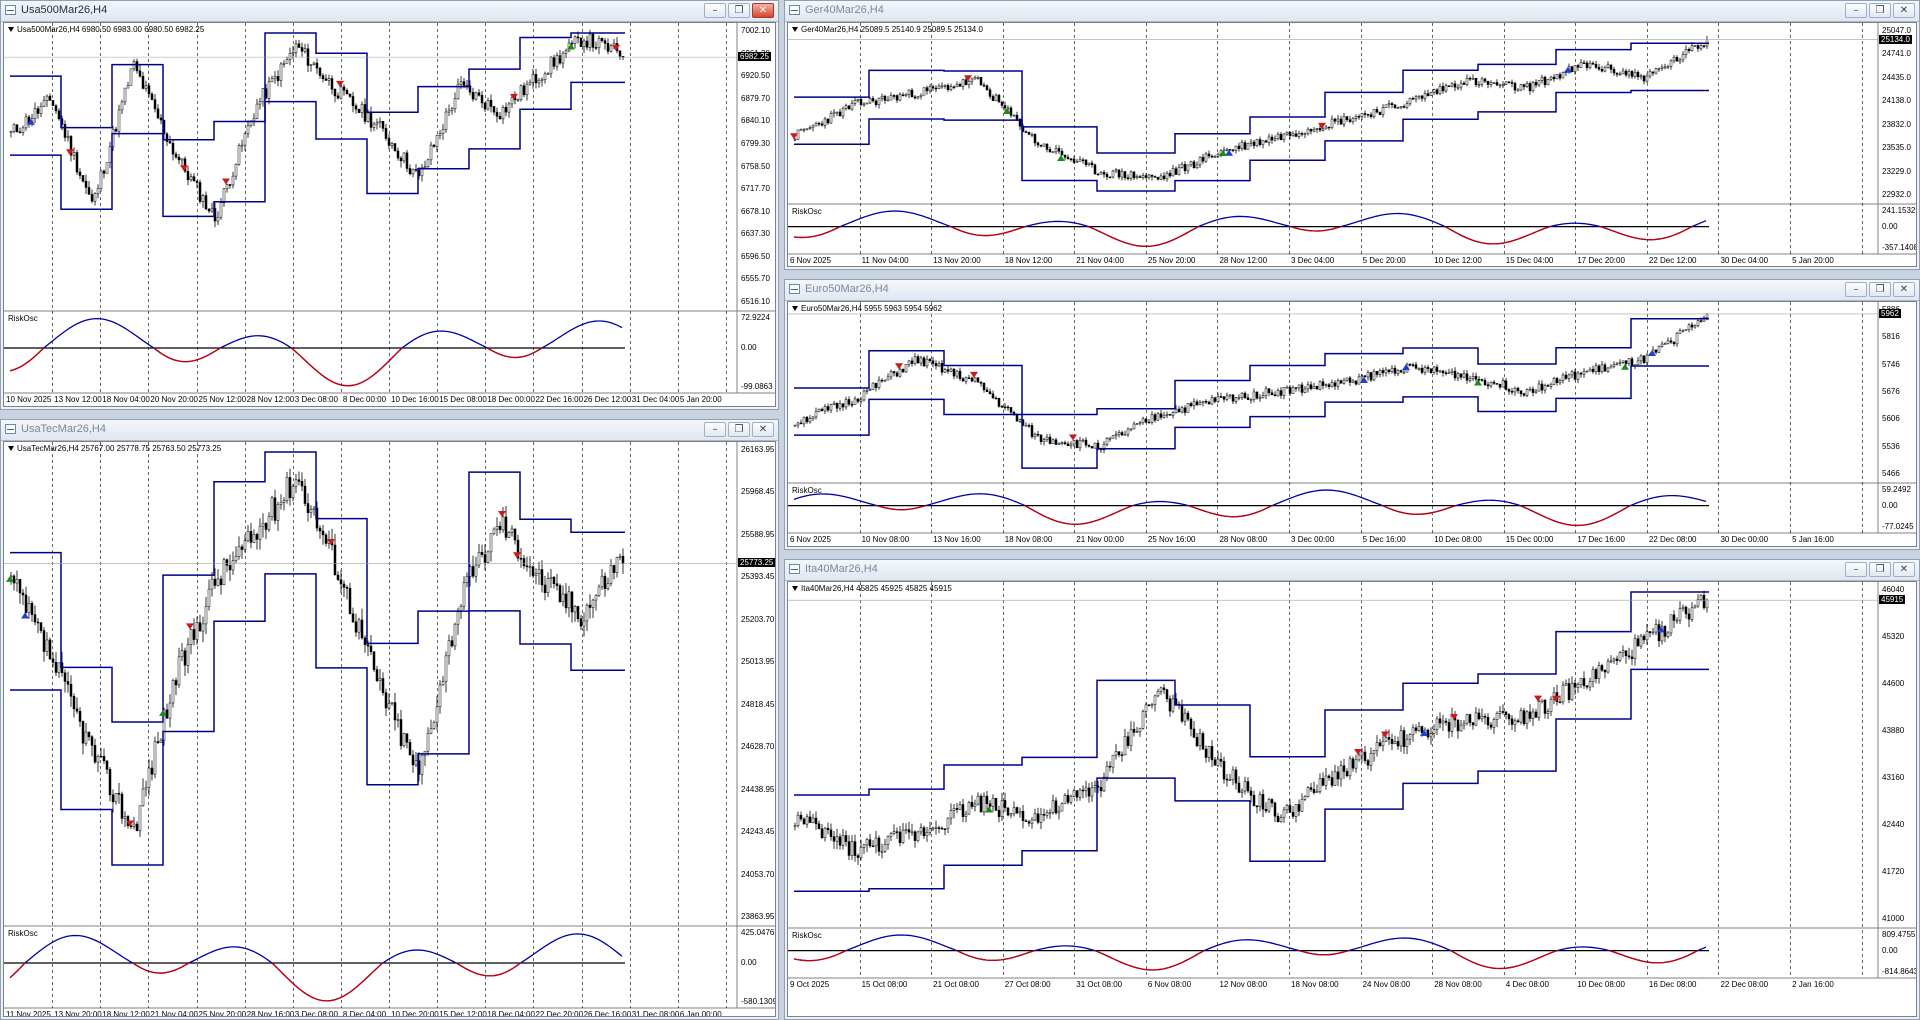 This screenshot has height=1020, width=1920. What do you see at coordinates (876, 588) in the screenshot?
I see `chart-ohlc-text: Ita40Mar26,H4 45825 45925 45825 45915` at bounding box center [876, 588].